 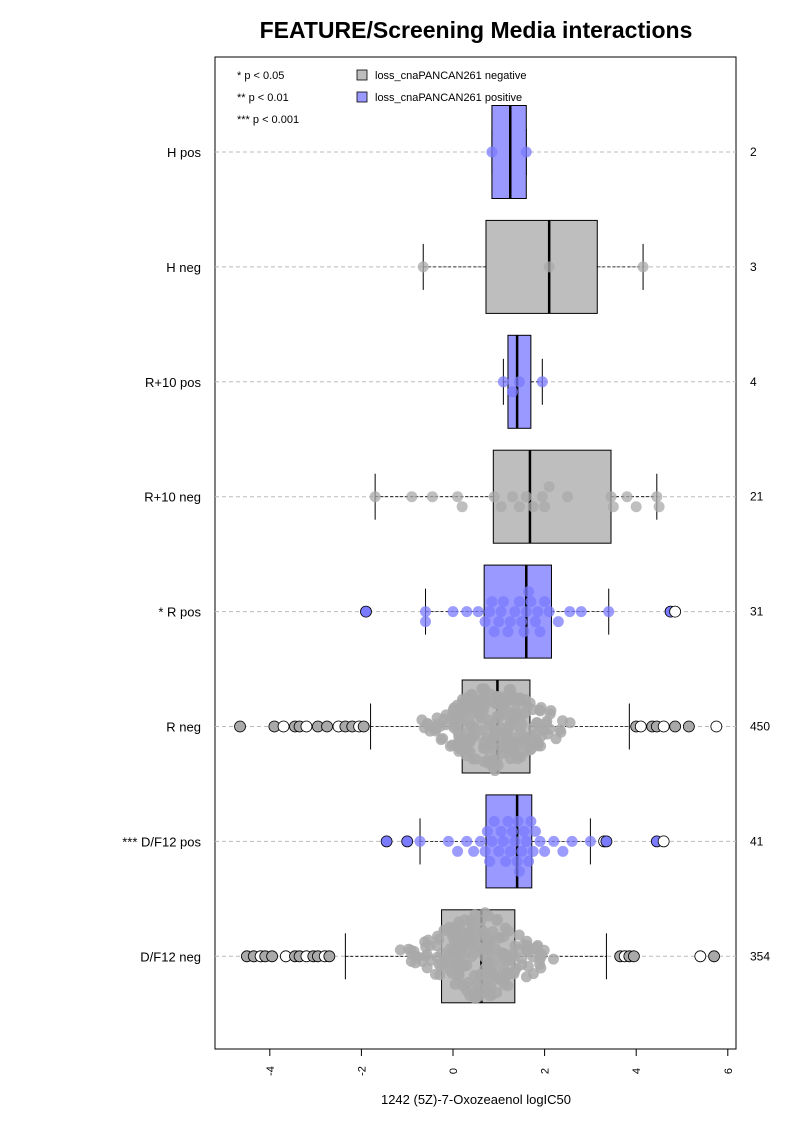 I want to click on group-label: H neg, so click(x=183, y=267).